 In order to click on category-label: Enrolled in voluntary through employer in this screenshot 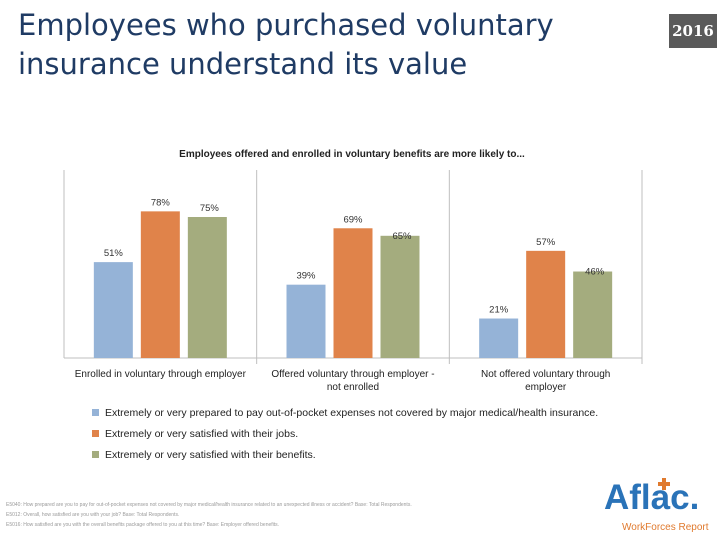, I will do `click(161, 374)`.